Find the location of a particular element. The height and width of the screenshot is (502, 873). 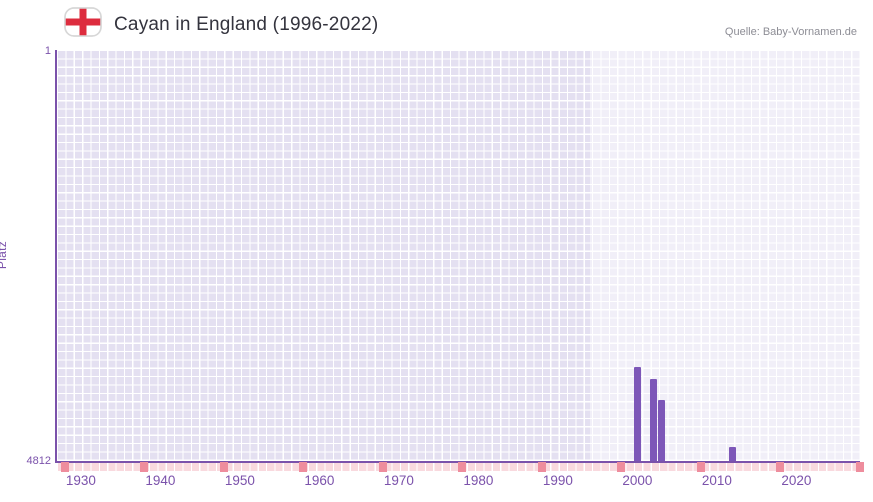

x-tick-label-2000: 2000 is located at coordinates (637, 480).